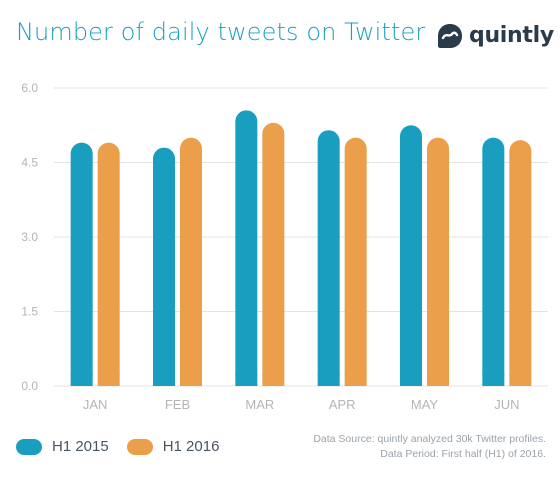 The width and height of the screenshot is (560, 480). What do you see at coordinates (29, 386) in the screenshot?
I see `y-tick-label: 0.0` at bounding box center [29, 386].